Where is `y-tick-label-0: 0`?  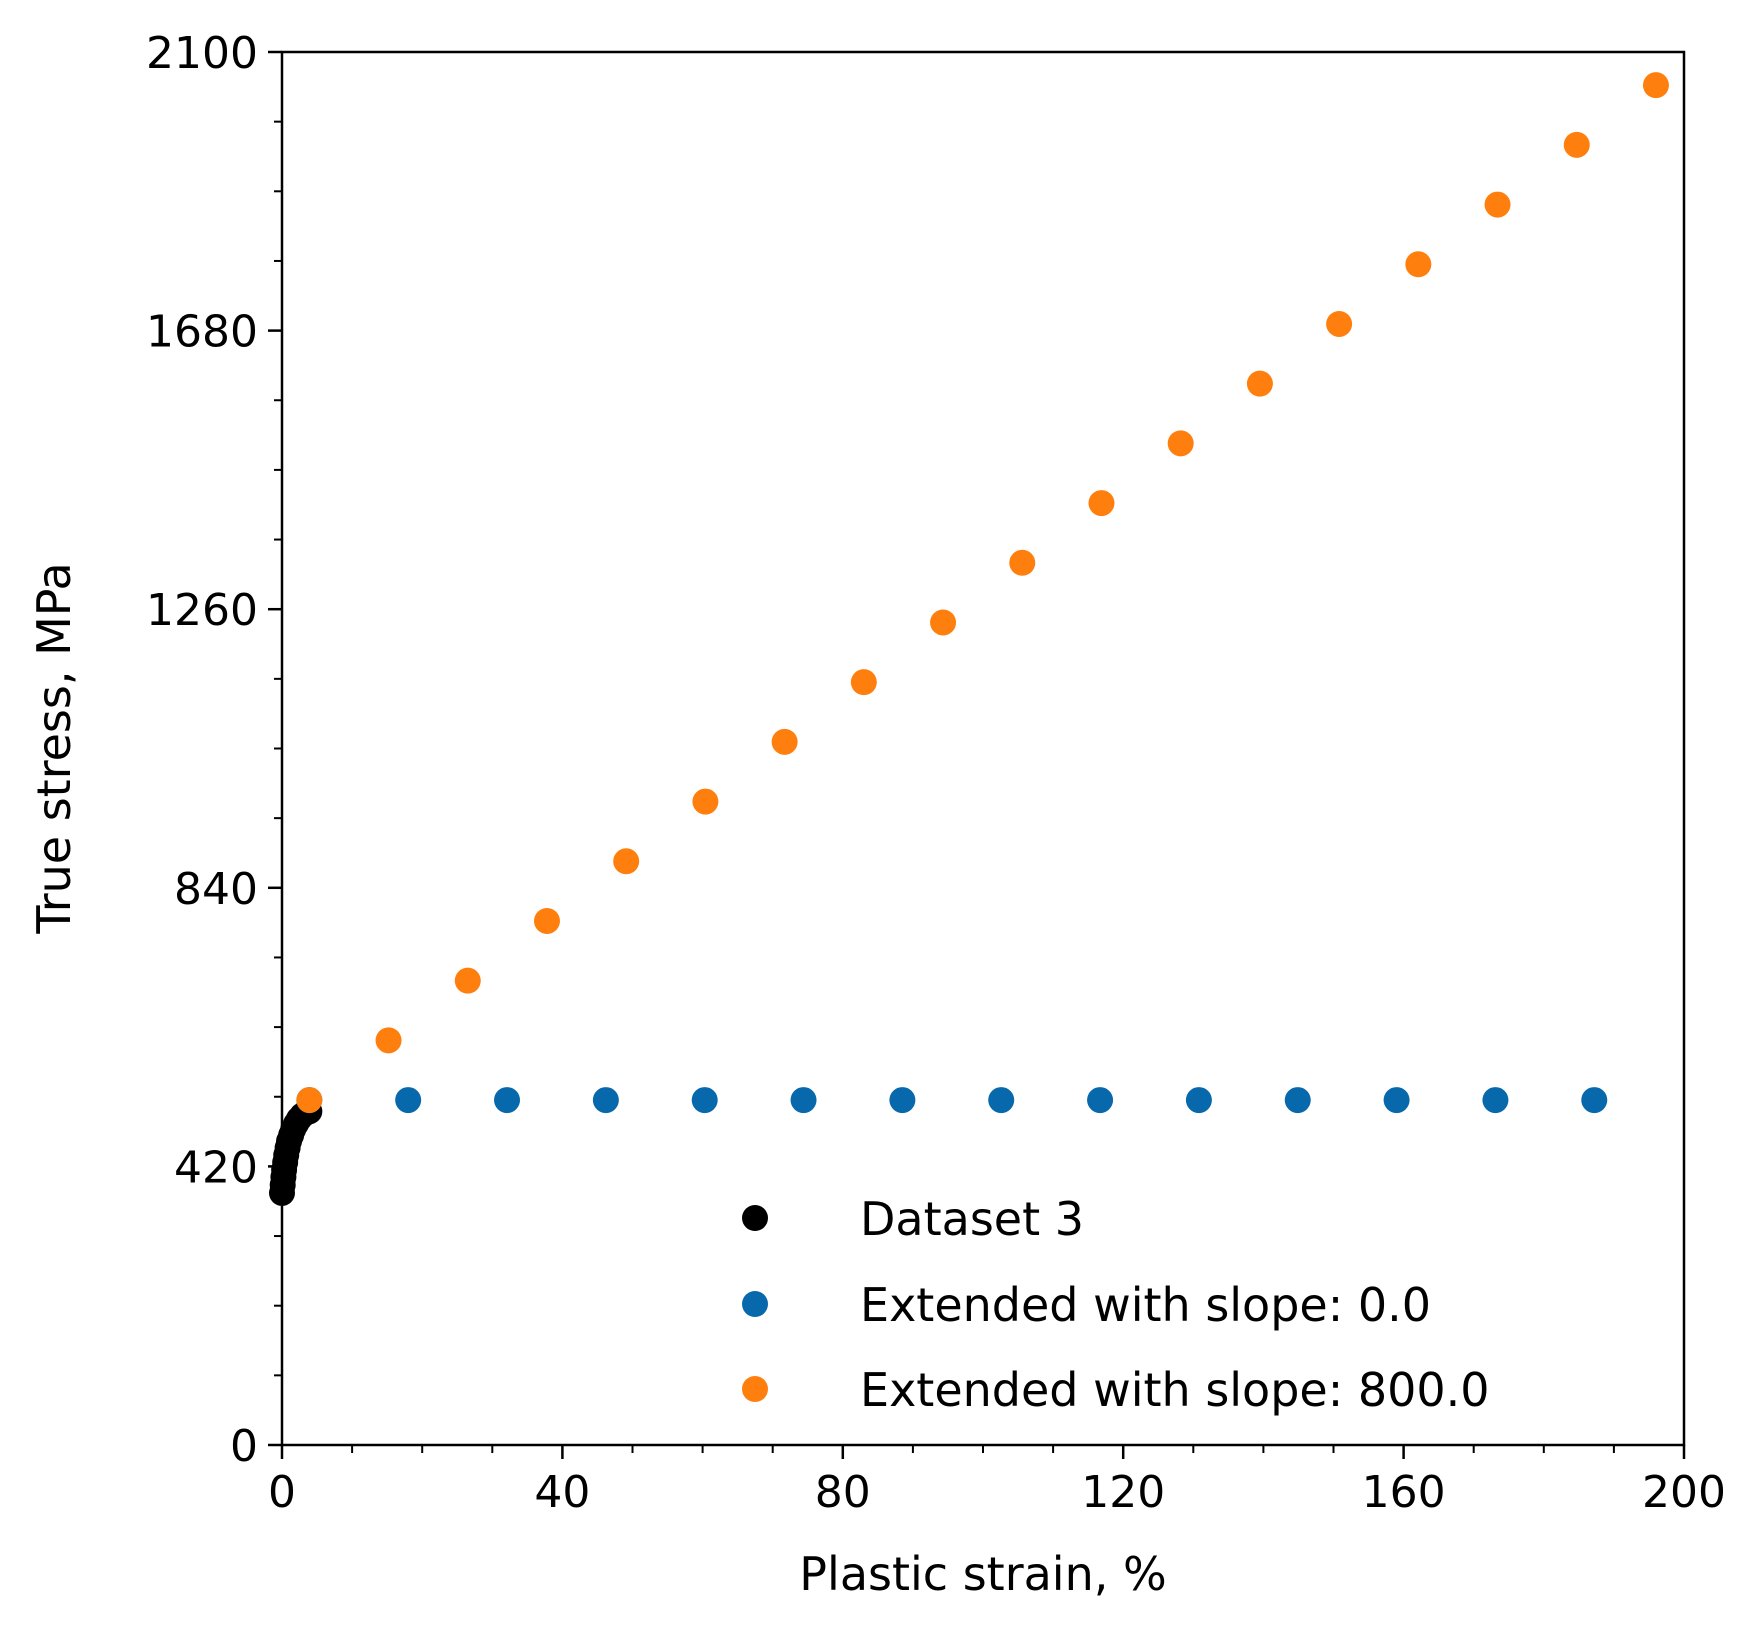
y-tick-label-0: 0 is located at coordinates (244, 1446).